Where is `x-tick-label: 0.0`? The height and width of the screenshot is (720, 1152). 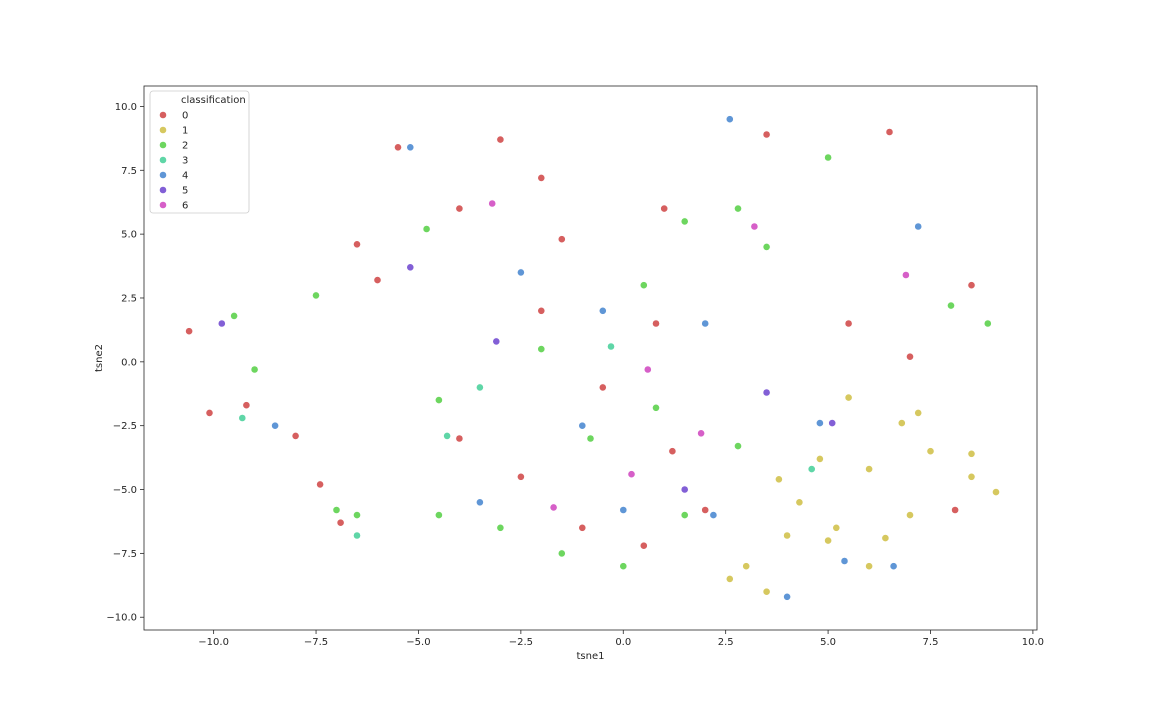 x-tick-label: 0.0 is located at coordinates (623, 642).